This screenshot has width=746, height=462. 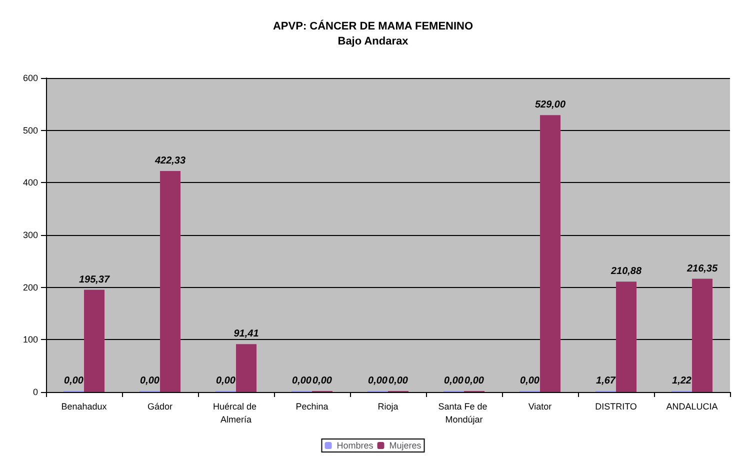 I want to click on y-tick-label: 0, so click(x=35, y=392).